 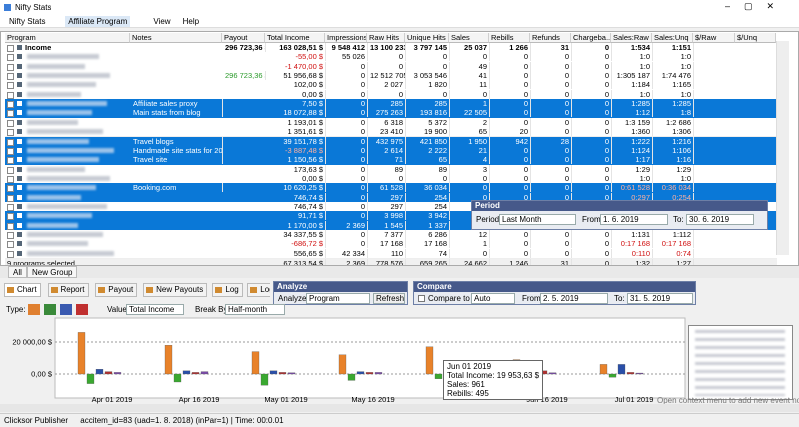 What do you see at coordinates (509, 38) in the screenshot?
I see `column-header: Rebills` at bounding box center [509, 38].